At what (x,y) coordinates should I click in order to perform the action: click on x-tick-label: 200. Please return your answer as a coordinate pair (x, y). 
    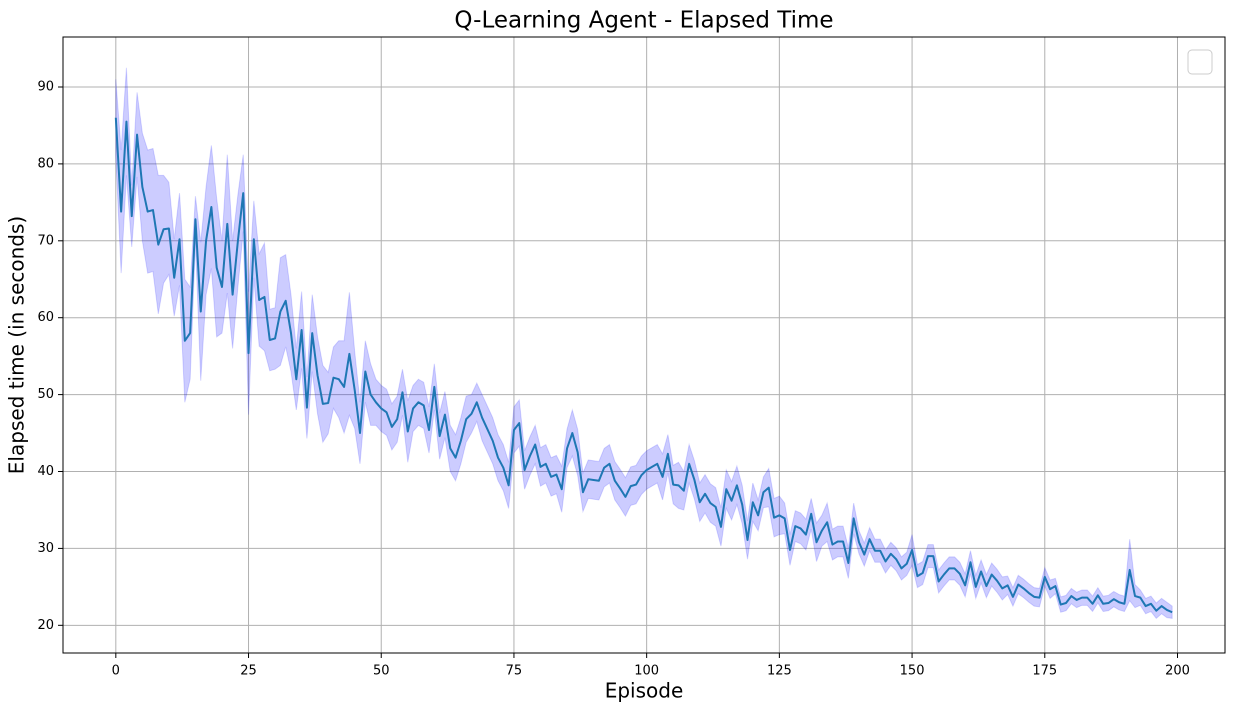
    Looking at the image, I should click on (1177, 671).